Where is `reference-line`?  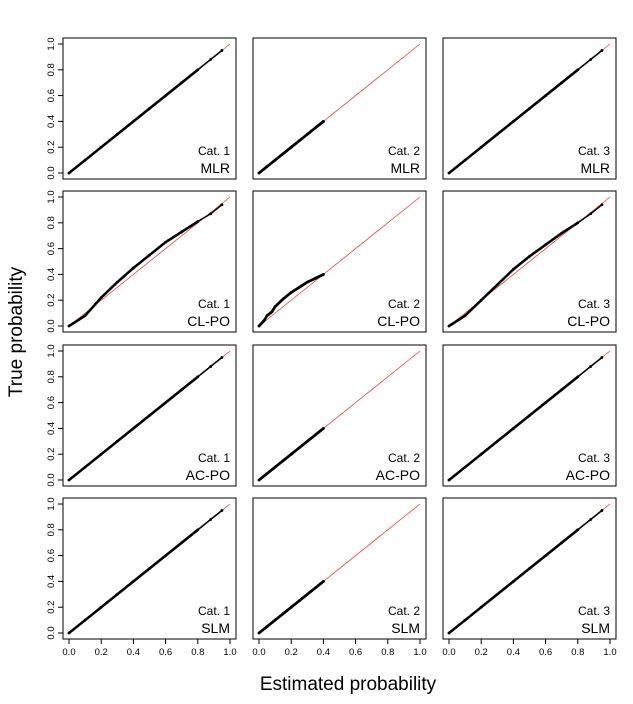 reference-line is located at coordinates (339, 261).